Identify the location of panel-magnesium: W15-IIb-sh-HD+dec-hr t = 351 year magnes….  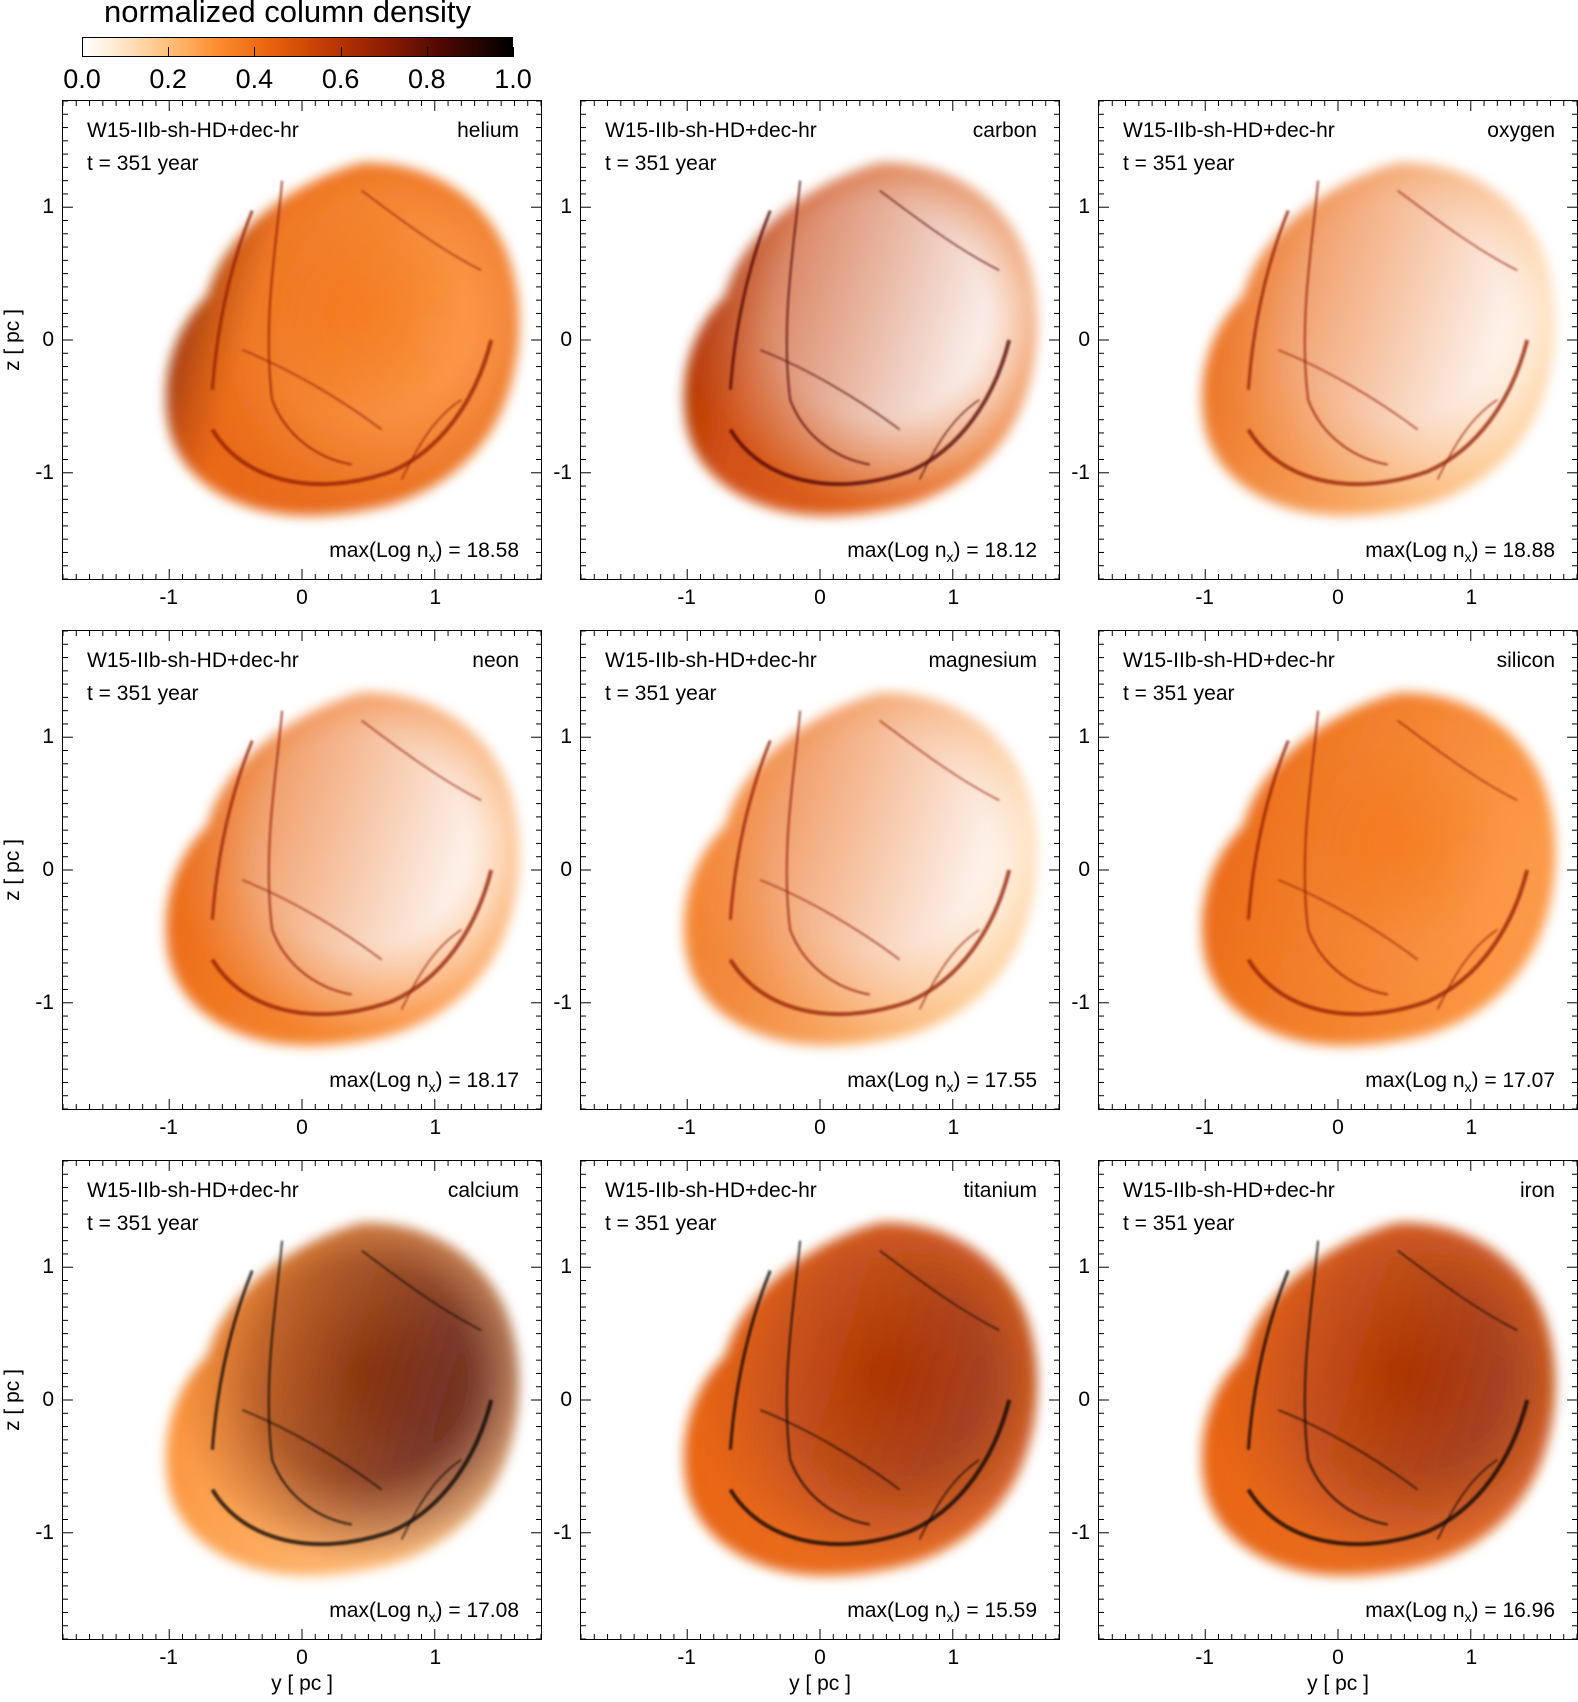
(820, 870).